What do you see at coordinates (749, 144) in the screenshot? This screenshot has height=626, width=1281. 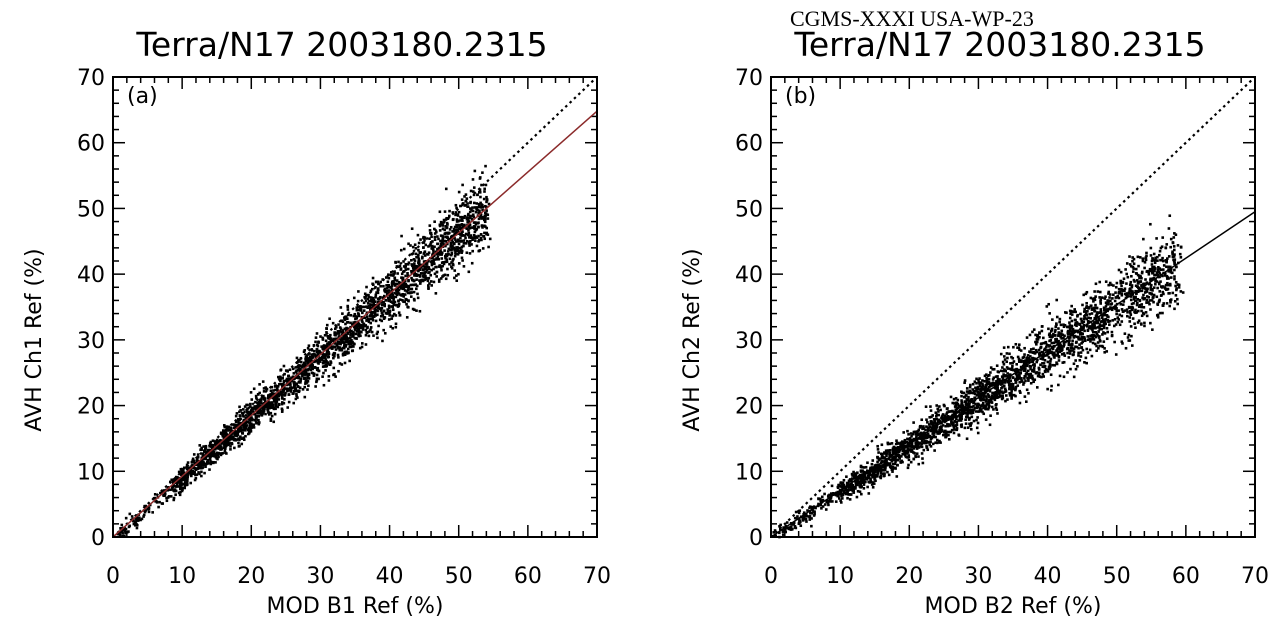 I see `y-tick-label: 60` at bounding box center [749, 144].